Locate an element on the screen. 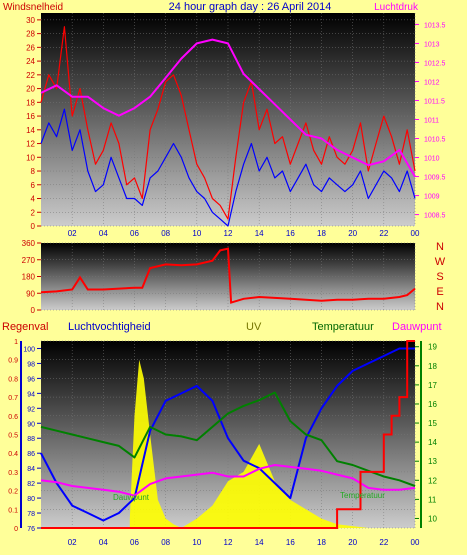 This screenshot has height=555, width=467. rain-y-tick-label: 0.8 is located at coordinates (13, 379).